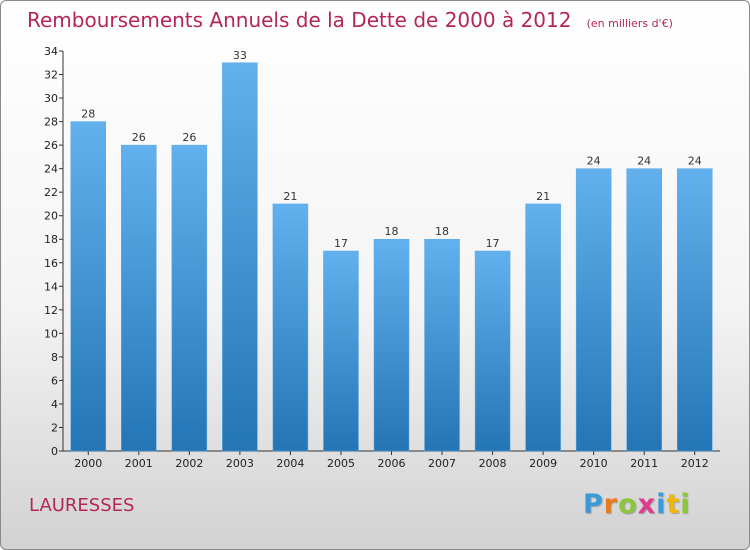 The height and width of the screenshot is (550, 750). What do you see at coordinates (82, 505) in the screenshot?
I see `commune-name: LAURESSES` at bounding box center [82, 505].